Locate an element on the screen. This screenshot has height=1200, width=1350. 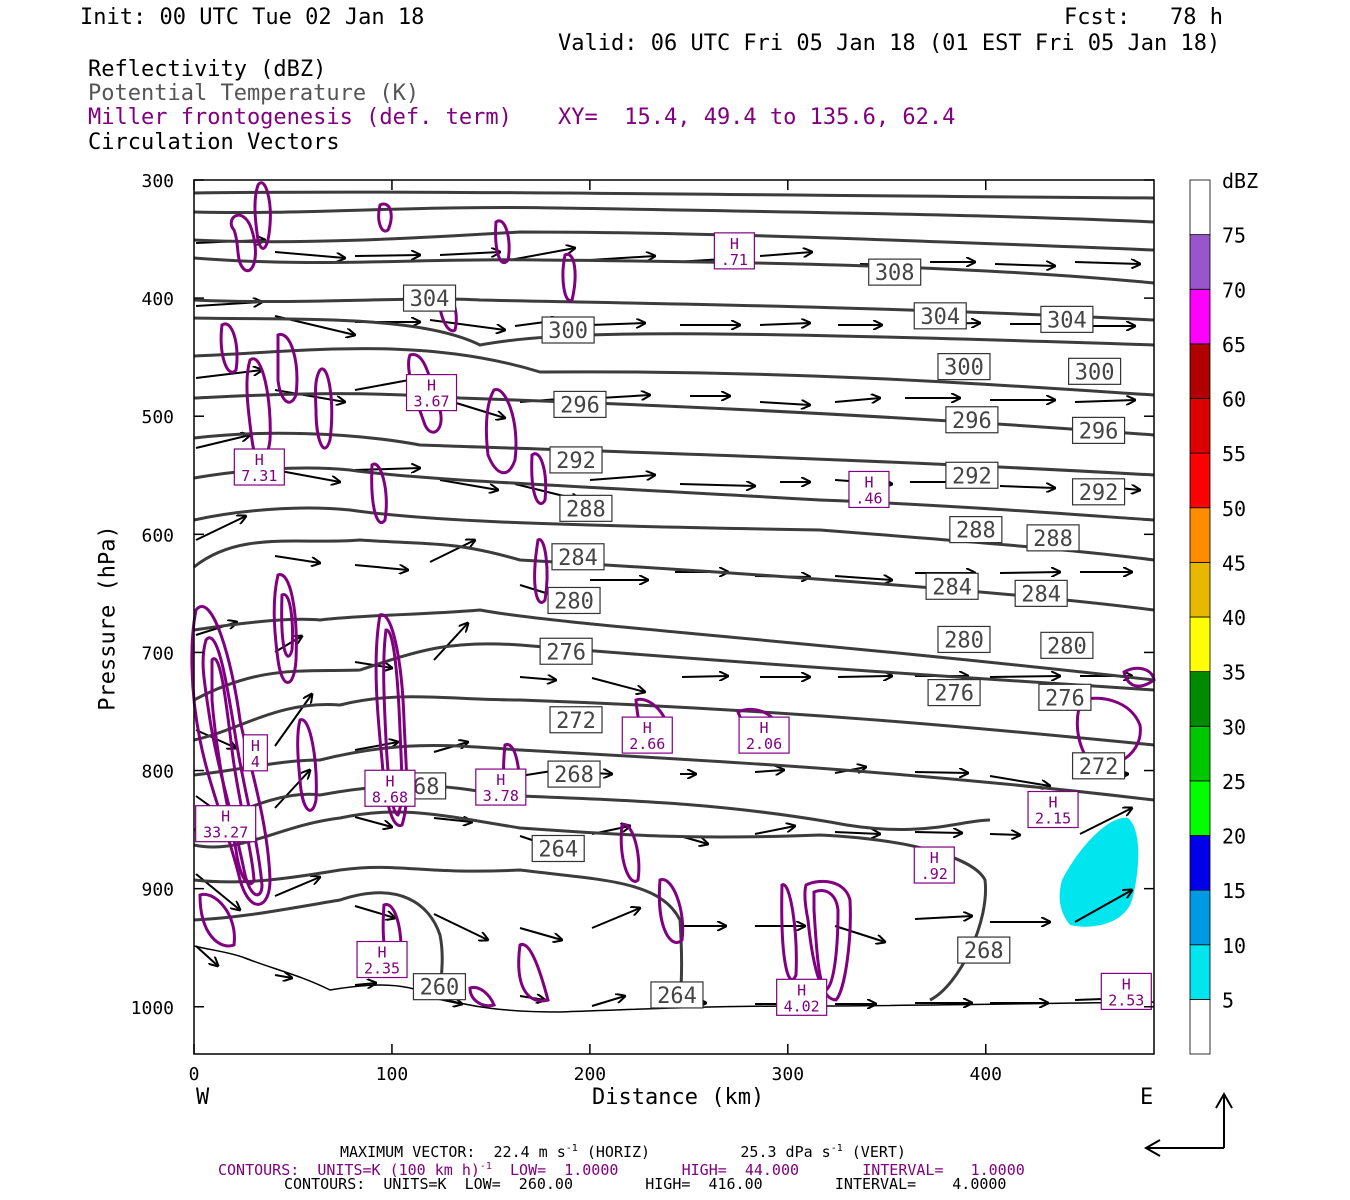
theta-label-23: 276 is located at coordinates (954, 694).